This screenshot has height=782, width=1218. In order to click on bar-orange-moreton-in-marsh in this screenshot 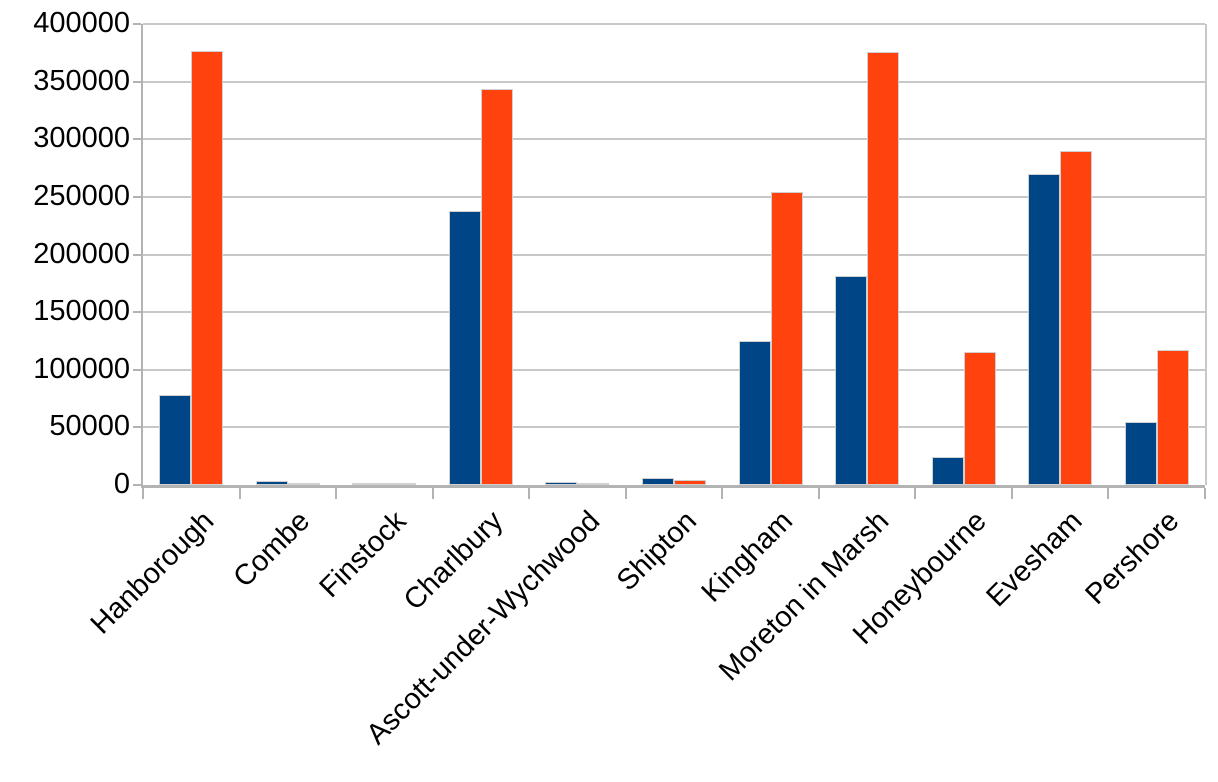, I will do `click(883, 268)`.